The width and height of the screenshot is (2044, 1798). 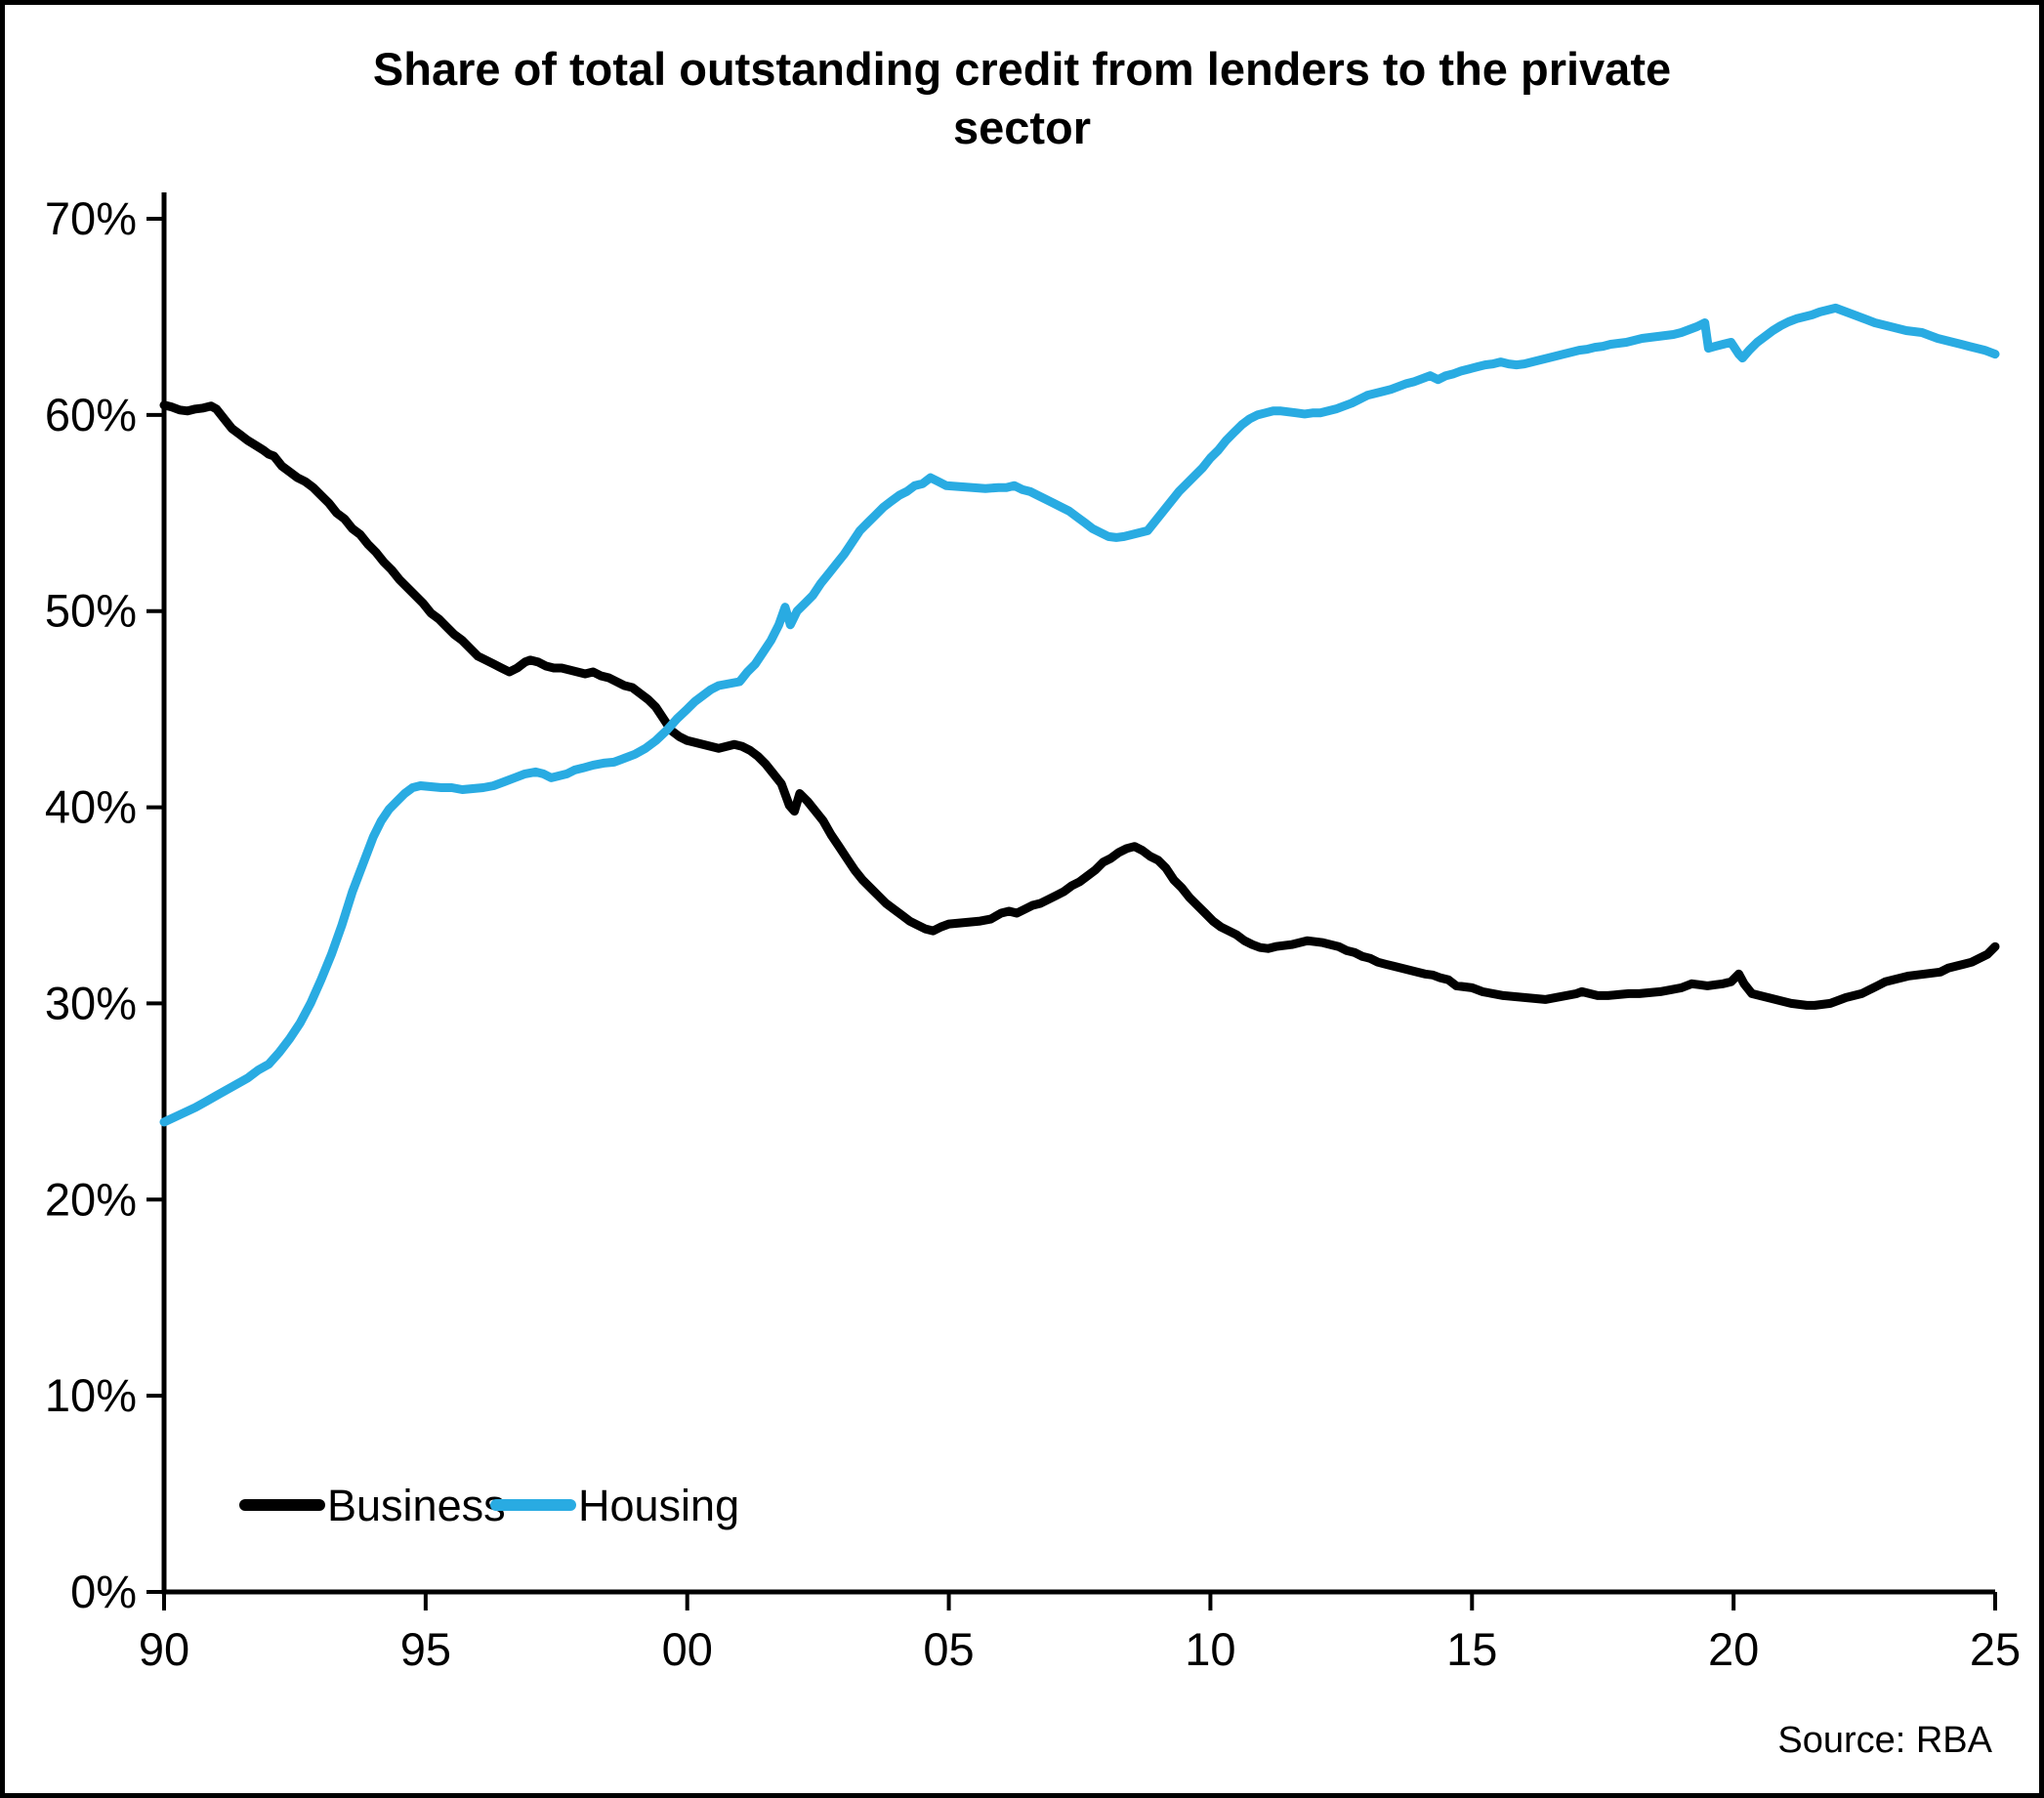 What do you see at coordinates (1733, 1649) in the screenshot?
I see `x-tick-label: 20` at bounding box center [1733, 1649].